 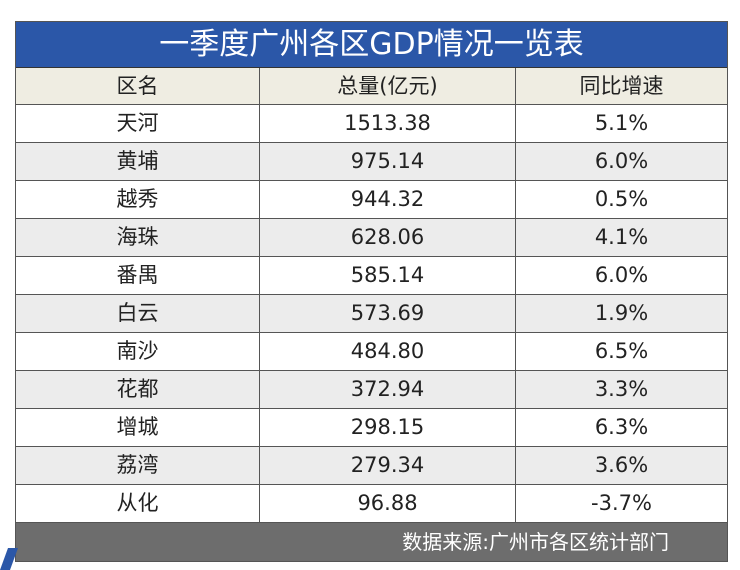 I want to click on cell-district: 番禺, so click(x=138, y=275).